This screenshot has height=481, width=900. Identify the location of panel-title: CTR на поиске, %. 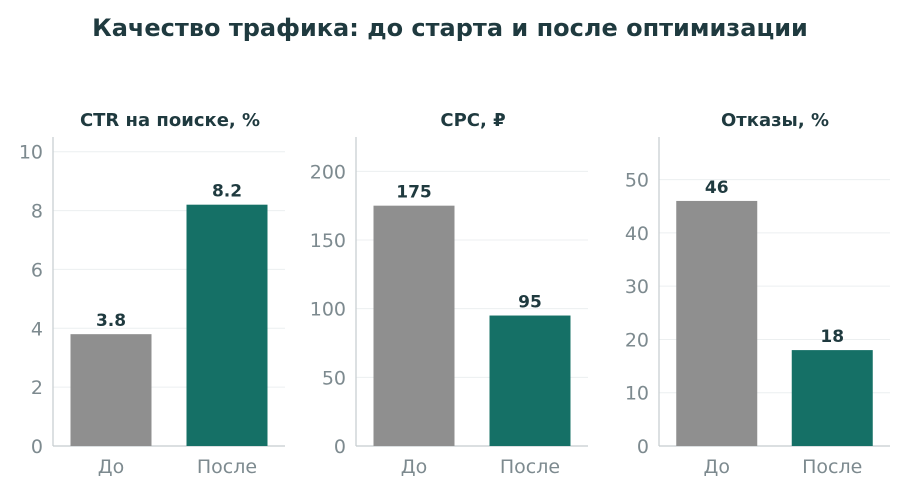
(170, 120).